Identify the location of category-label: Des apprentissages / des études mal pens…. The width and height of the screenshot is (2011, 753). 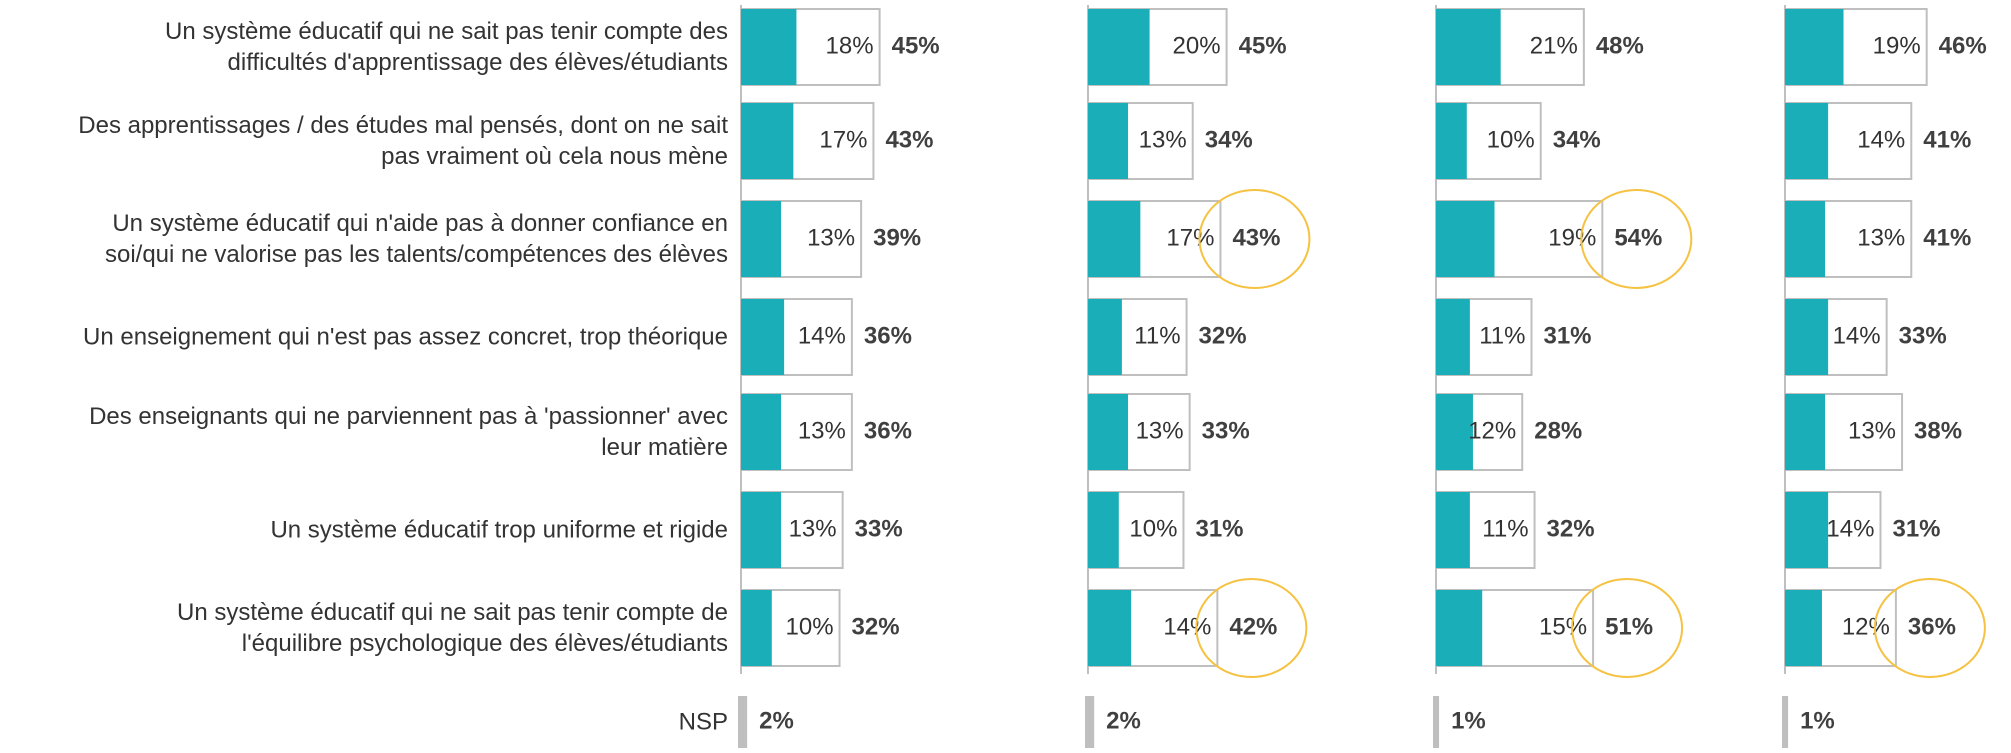
(403, 141).